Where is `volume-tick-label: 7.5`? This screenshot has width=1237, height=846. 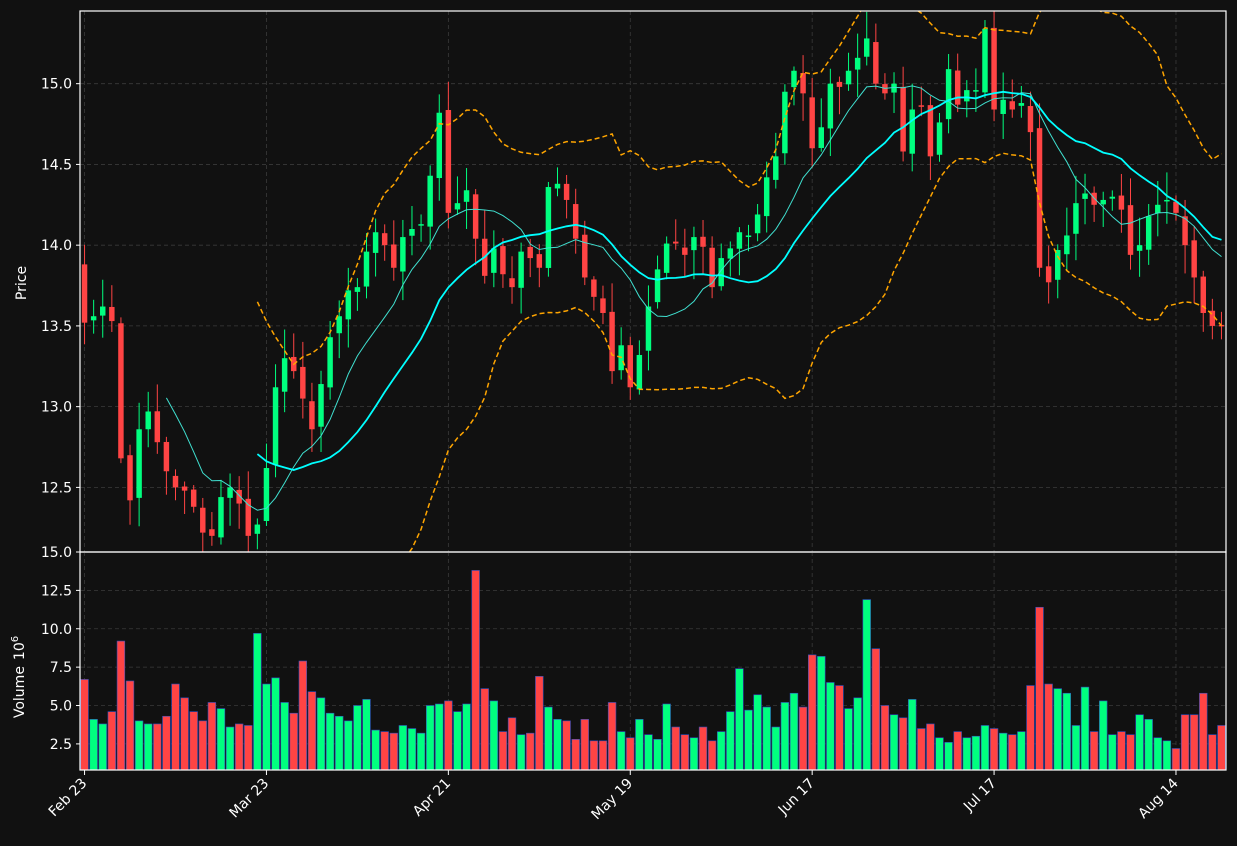
volume-tick-label: 7.5 is located at coordinates (61, 668).